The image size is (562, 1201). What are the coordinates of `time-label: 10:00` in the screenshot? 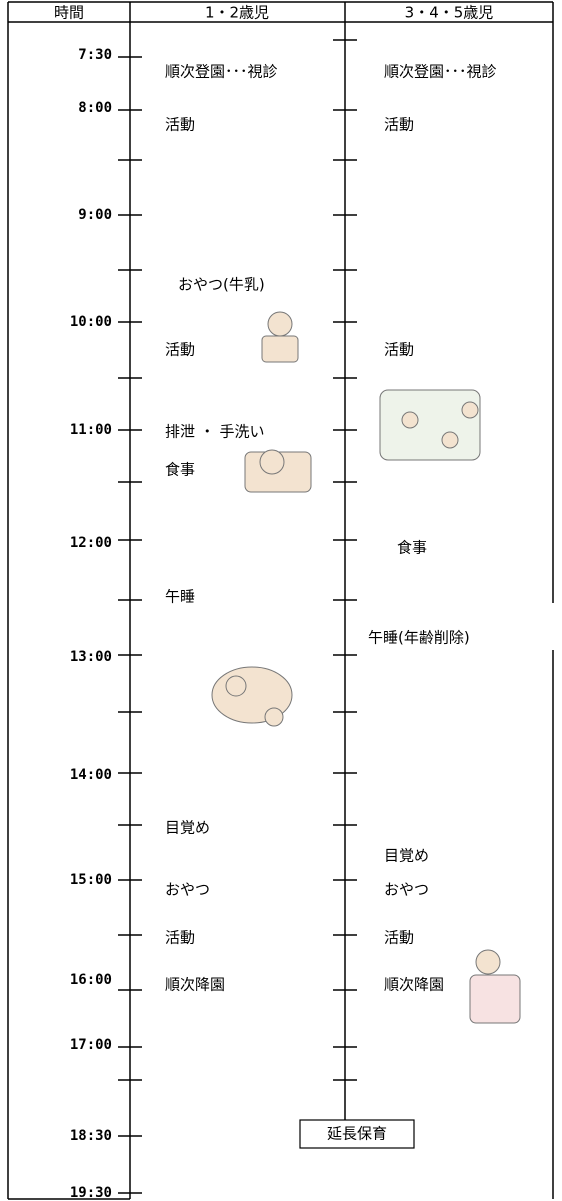 It's located at (91, 322).